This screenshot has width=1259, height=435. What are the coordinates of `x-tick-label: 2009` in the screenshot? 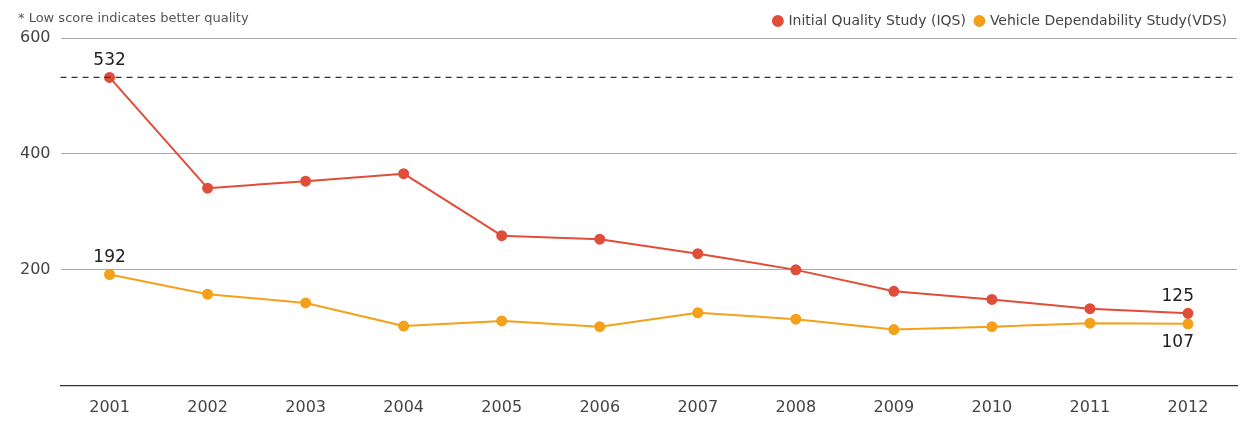 It's located at (894, 406).